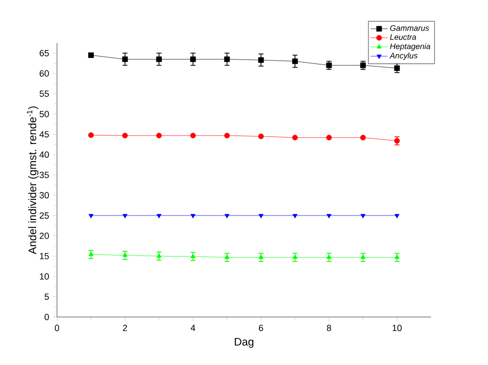  What do you see at coordinates (193, 327) in the screenshot?
I see `x-tick-label: 4` at bounding box center [193, 327].